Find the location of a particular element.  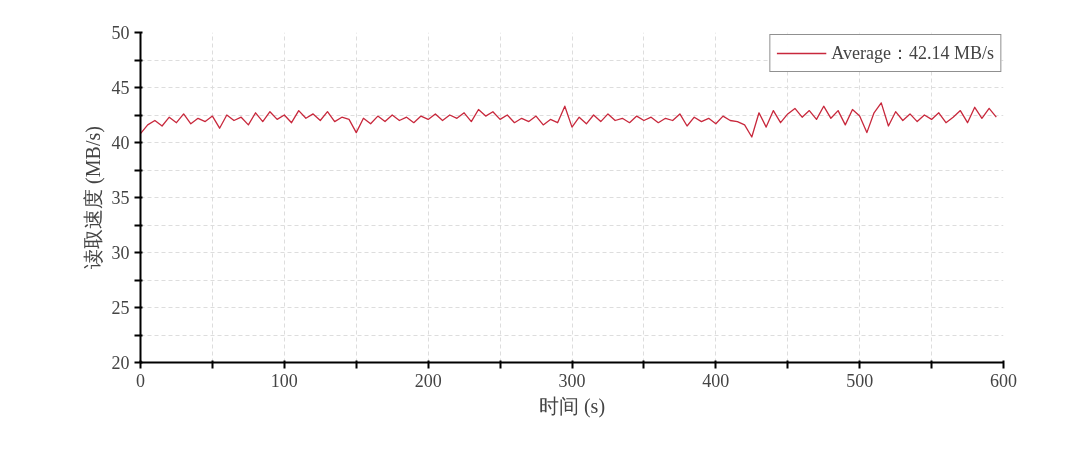

y-tick-label: 50 is located at coordinates (120, 33).